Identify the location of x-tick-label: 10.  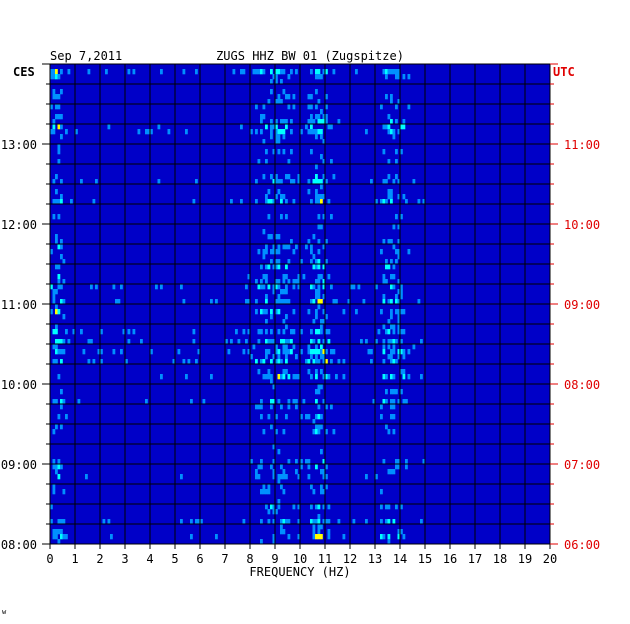
(300, 559).